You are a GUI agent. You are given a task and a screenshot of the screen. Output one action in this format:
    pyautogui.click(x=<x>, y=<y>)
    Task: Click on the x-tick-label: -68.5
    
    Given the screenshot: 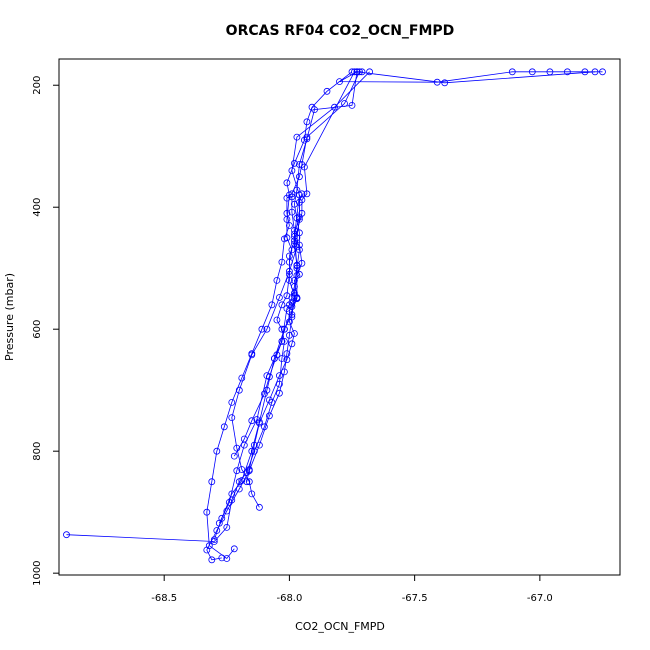 What is the action you would take?
    pyautogui.click(x=164, y=598)
    